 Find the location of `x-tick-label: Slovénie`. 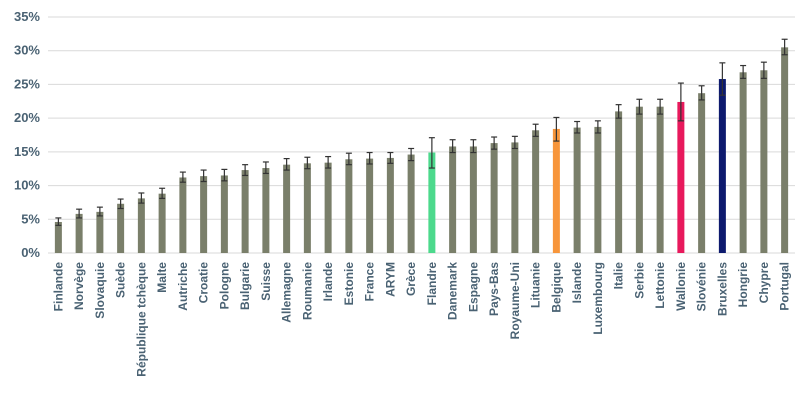

x-tick-label: Slovénie is located at coordinates (702, 287).